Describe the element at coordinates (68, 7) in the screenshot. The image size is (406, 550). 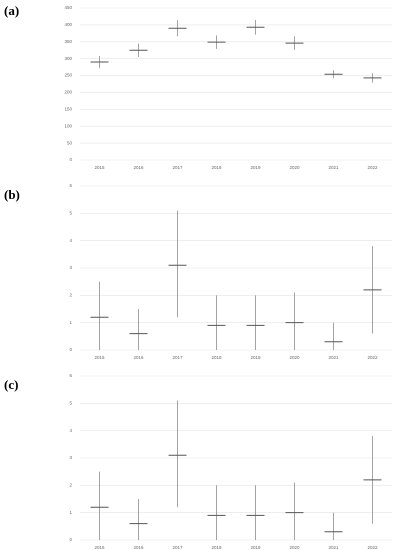
I see `y-tick-label: 450` at that location.